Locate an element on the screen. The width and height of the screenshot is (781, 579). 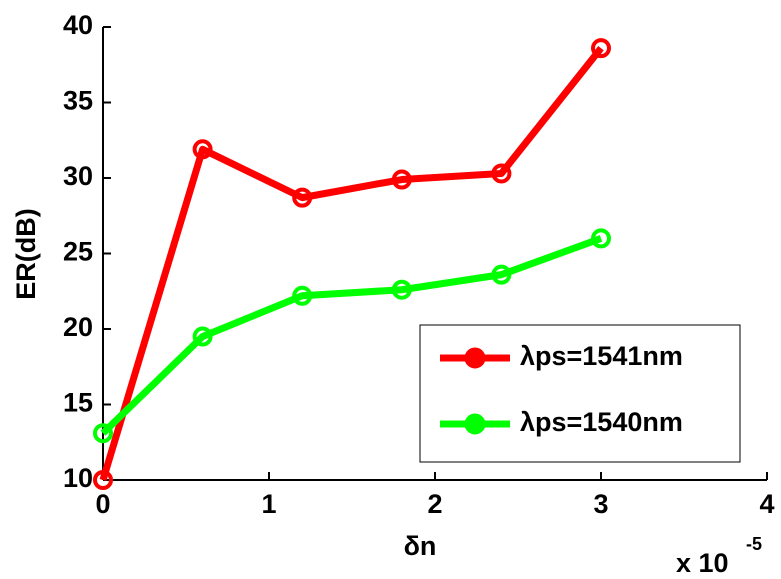
x-tick-label: 0 is located at coordinates (102, 504).